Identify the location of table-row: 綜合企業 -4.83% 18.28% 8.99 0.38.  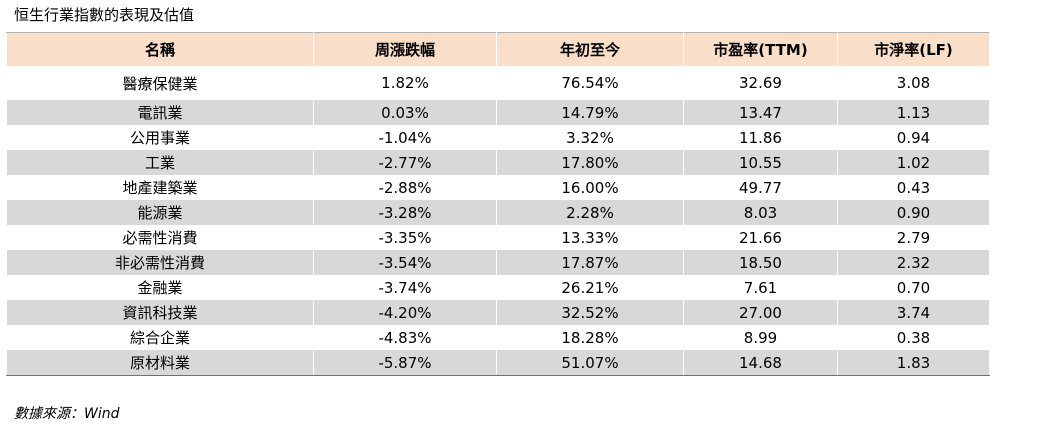
(498, 337).